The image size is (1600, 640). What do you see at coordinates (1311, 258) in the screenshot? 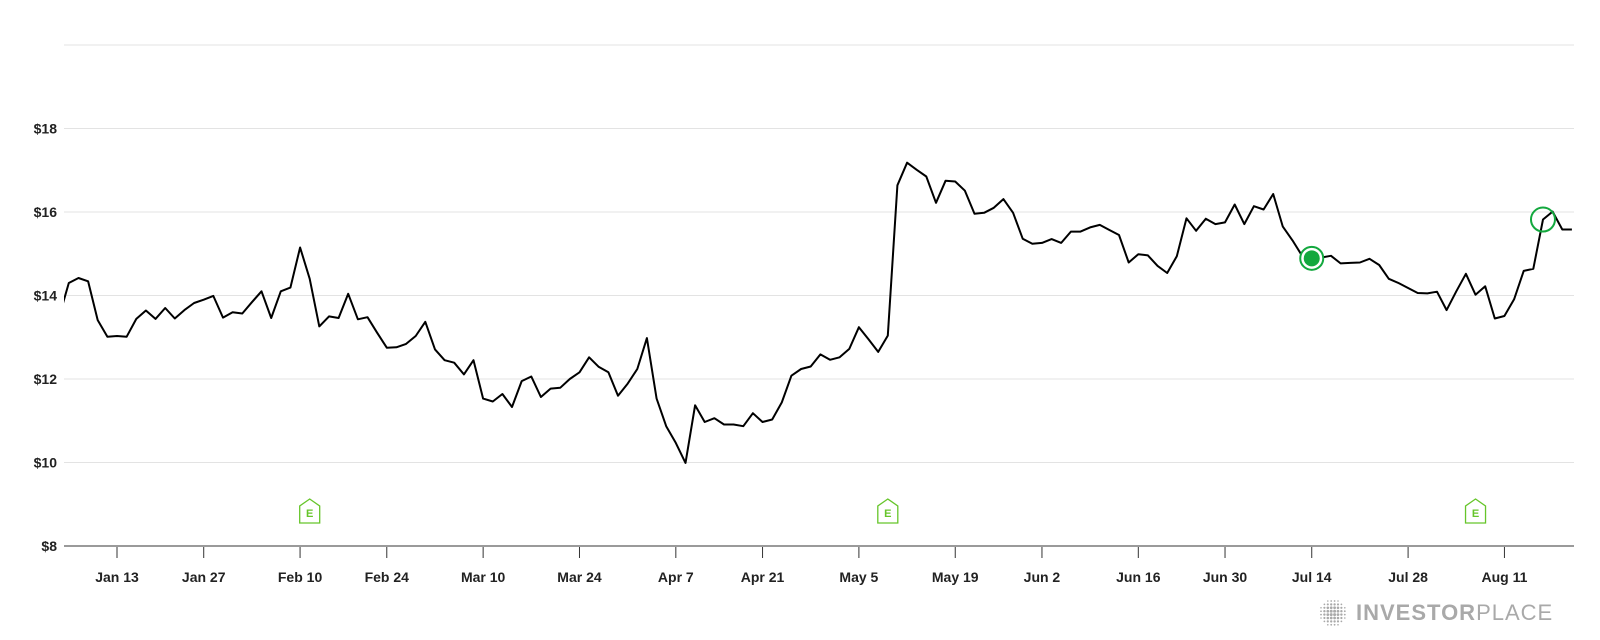
I see `filled-marker-dot` at bounding box center [1311, 258].